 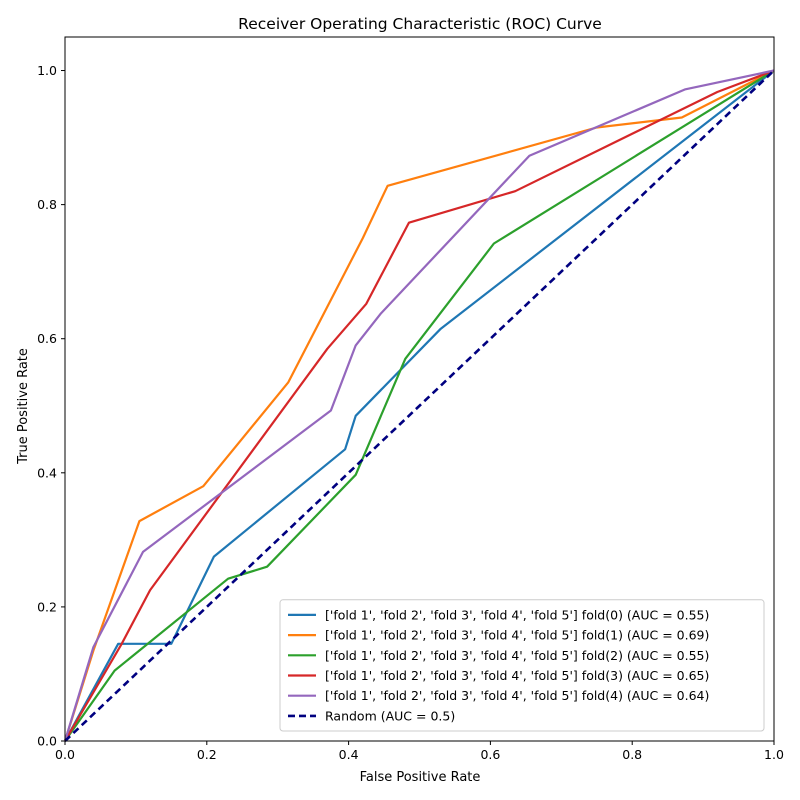 I want to click on x-axis-label: False Positive Rate, so click(x=420, y=777).